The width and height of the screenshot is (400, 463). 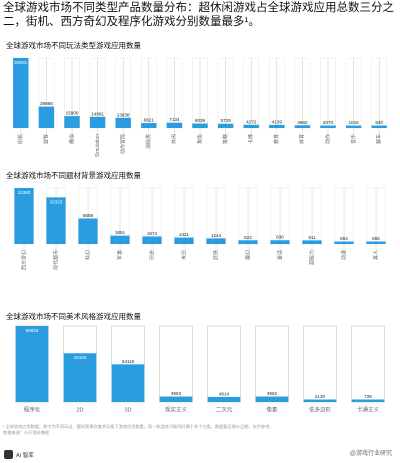 What do you see at coordinates (127, 410) in the screenshot?
I see `category-label: 3D` at bounding box center [127, 410].